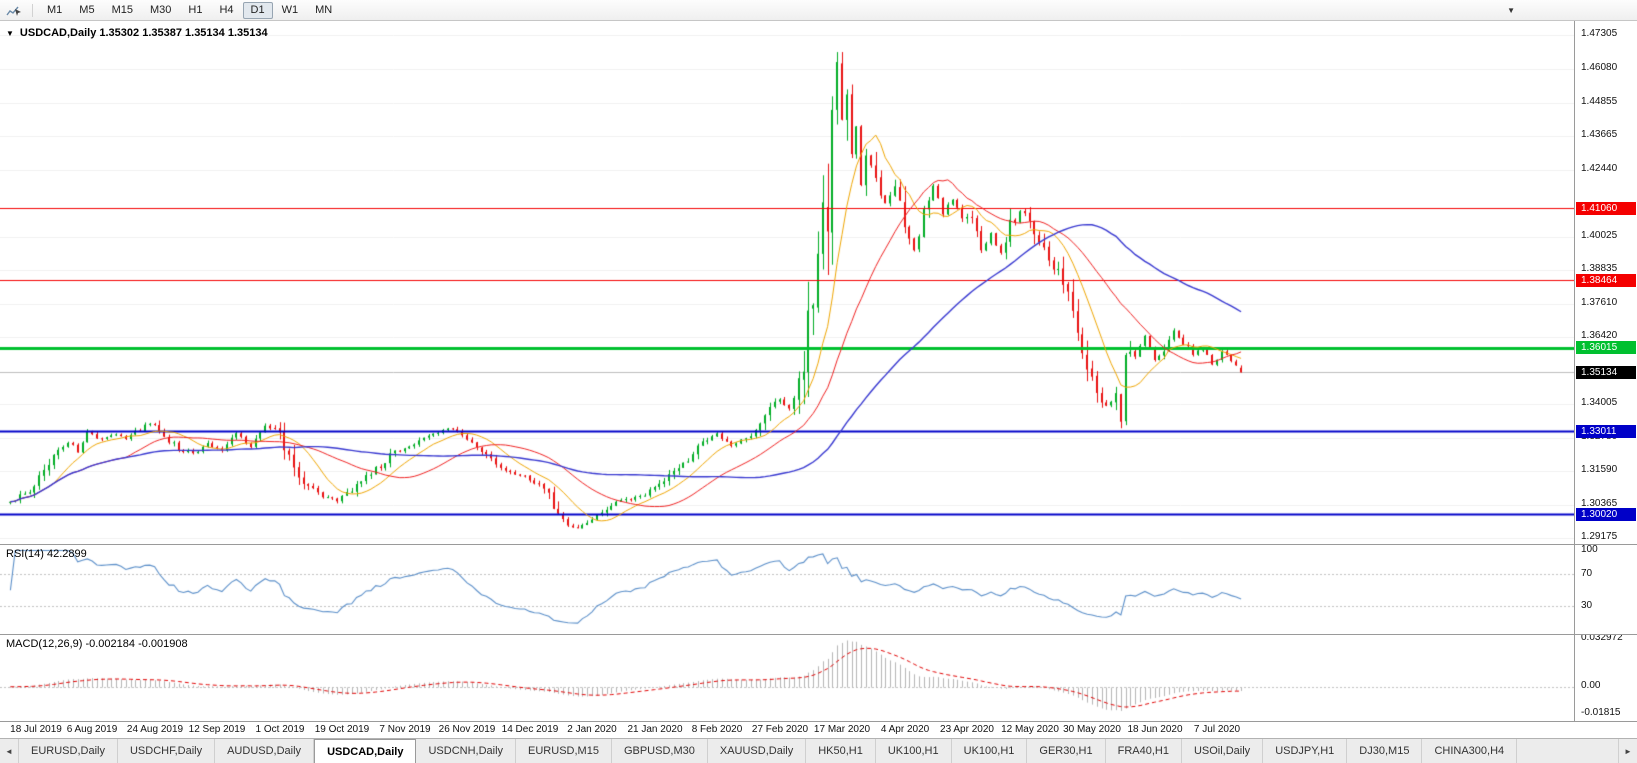  Describe the element at coordinates (818, 10) in the screenshot. I see `timeframe-toolbar: M1 M5 M15 M30 H1 H4 D1 W1 MN ▼` at that location.